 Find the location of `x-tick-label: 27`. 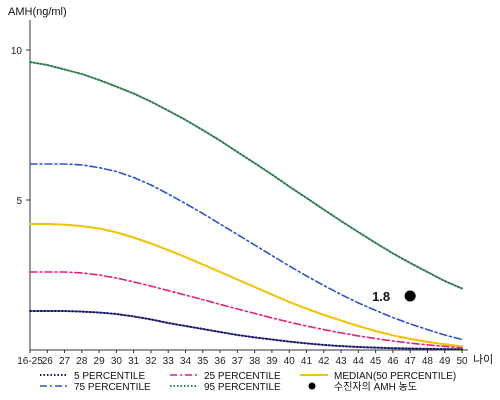

x-tick-label: 27 is located at coordinates (65, 361).